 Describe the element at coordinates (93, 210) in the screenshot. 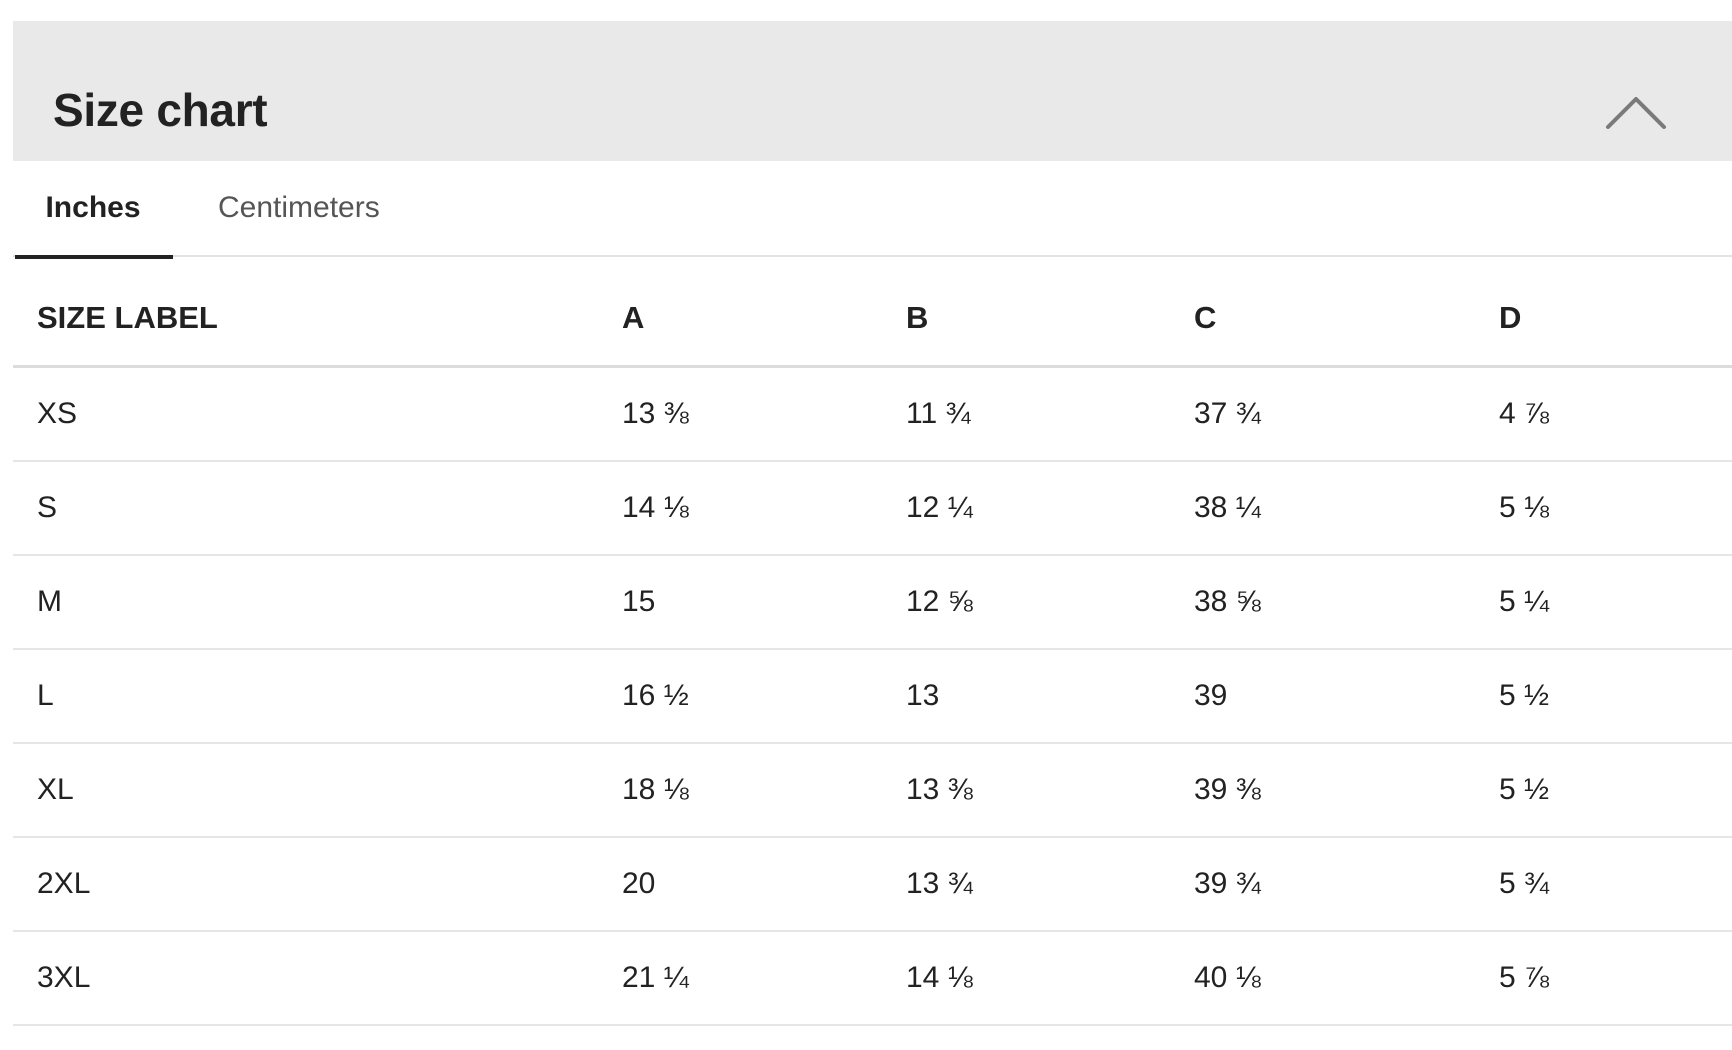

I see `tab-inches: Inches` at that location.